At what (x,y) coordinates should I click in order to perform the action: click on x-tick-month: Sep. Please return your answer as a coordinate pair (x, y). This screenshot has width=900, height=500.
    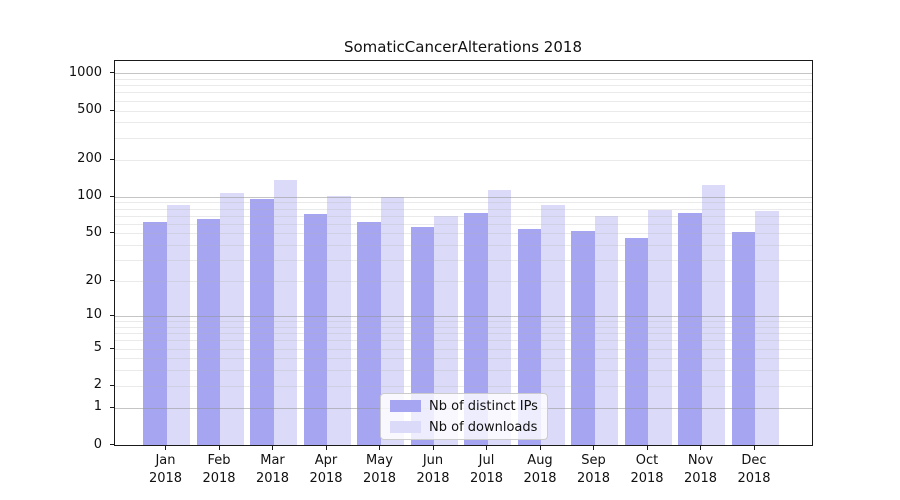
    Looking at the image, I should click on (593, 460).